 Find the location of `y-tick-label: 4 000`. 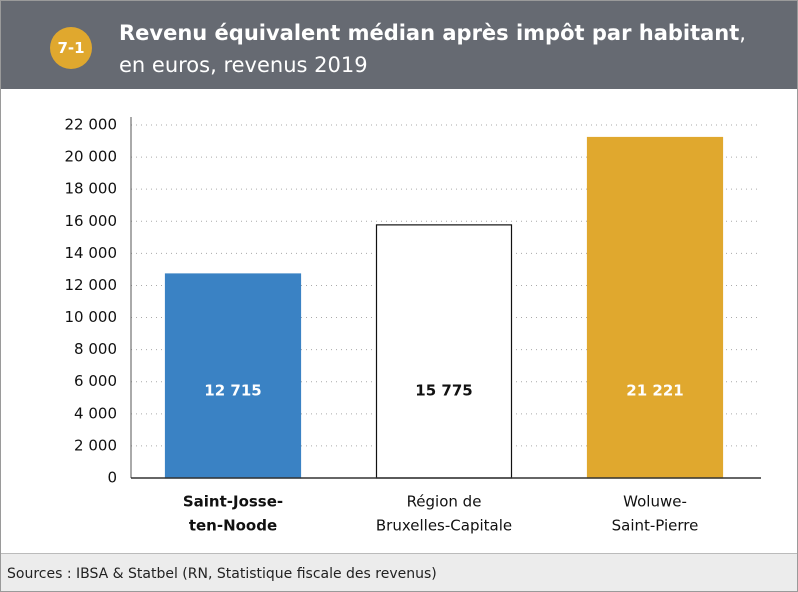

y-tick-label: 4 000 is located at coordinates (95, 413).